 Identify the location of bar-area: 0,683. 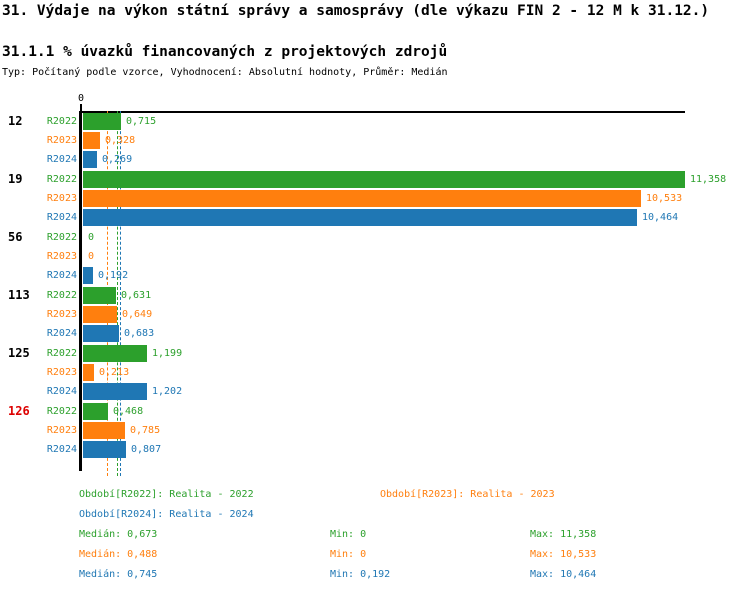
(413, 333).